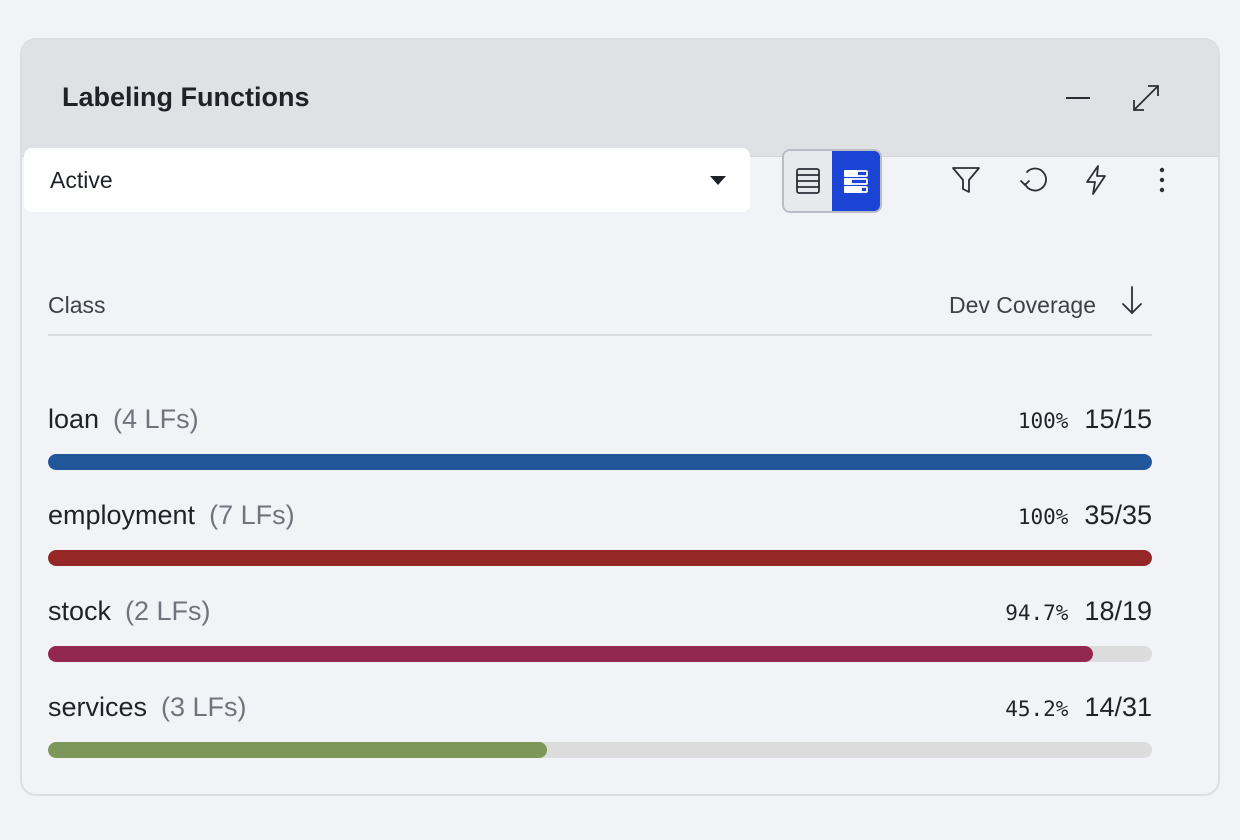  What do you see at coordinates (600, 540) in the screenshot?
I see `class-row-employment: employment (7 LFs) 100% 35/35` at bounding box center [600, 540].